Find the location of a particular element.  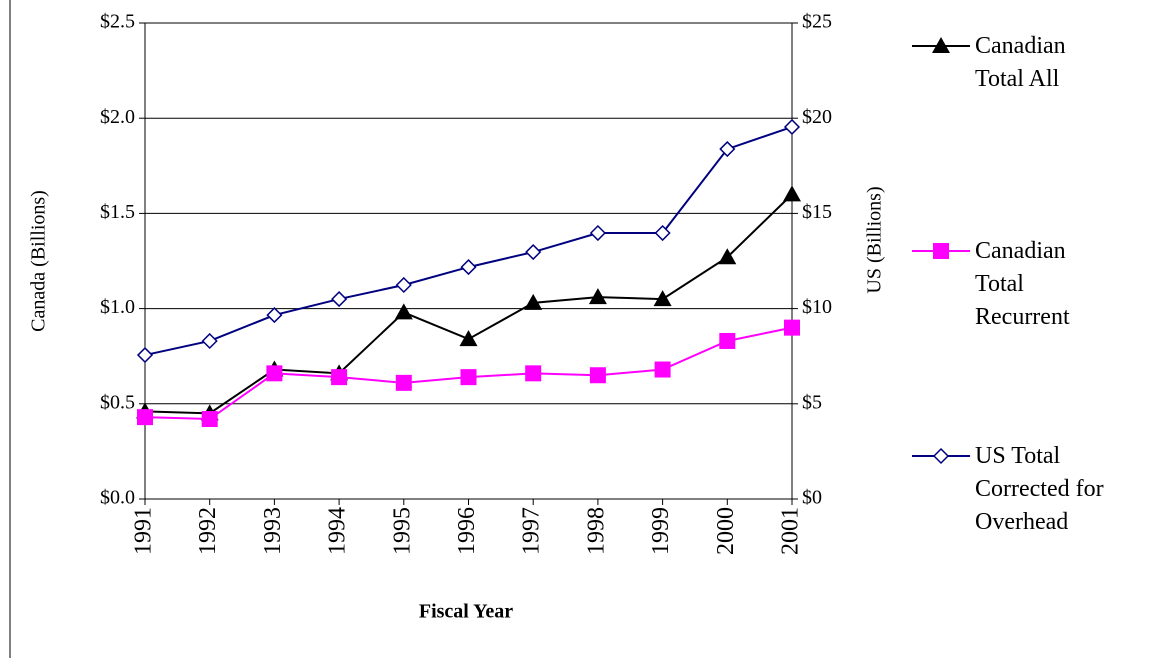

y2-tick-label: $25 is located at coordinates (817, 22).